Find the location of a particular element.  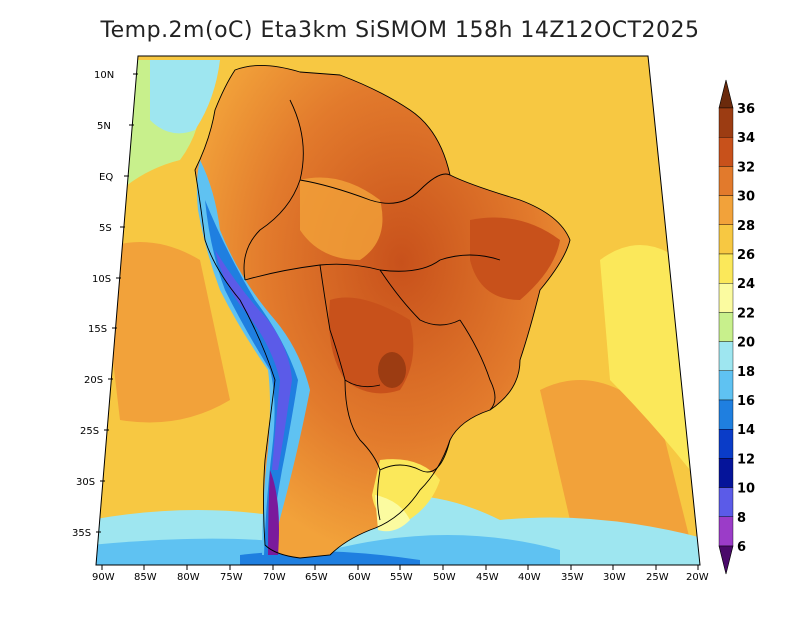

lon-label: 25W is located at coordinates (657, 577).